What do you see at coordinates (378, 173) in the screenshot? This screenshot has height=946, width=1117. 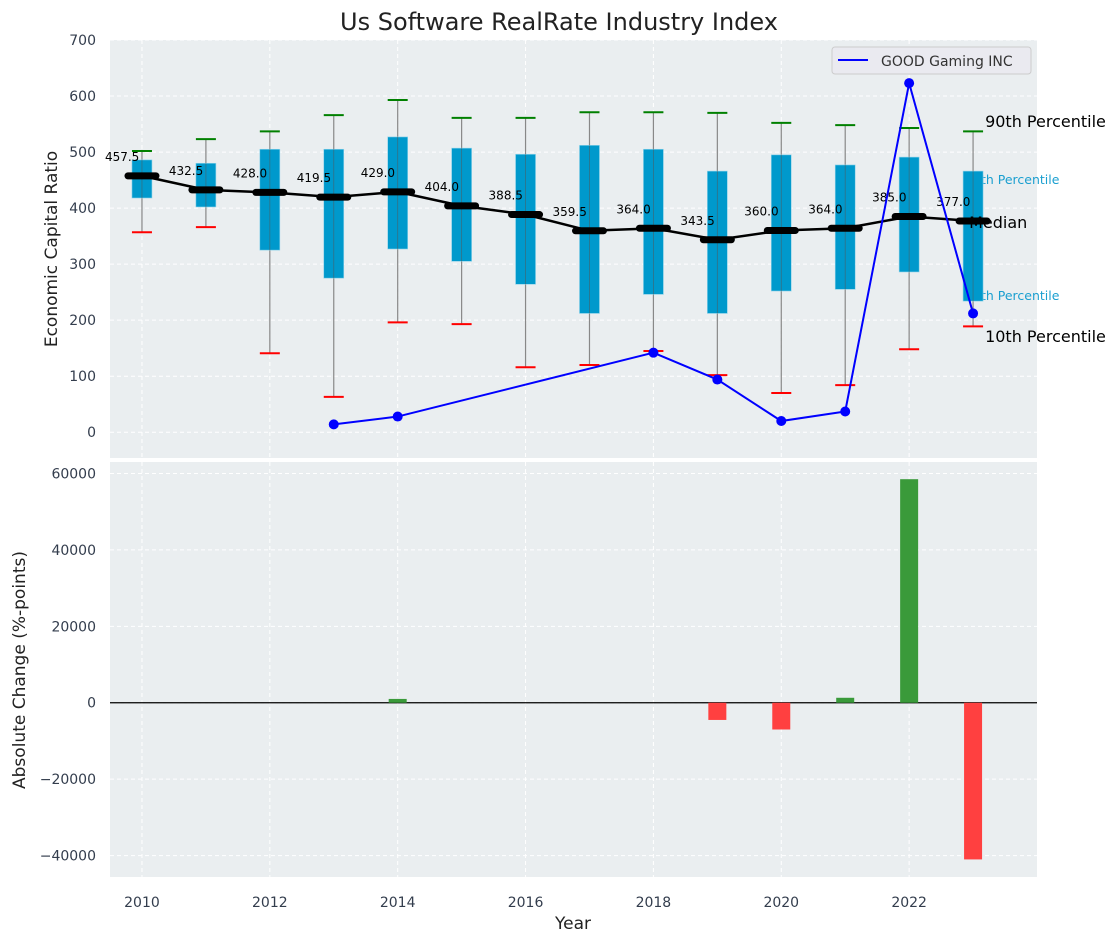 I see `median-label: 429.0` at bounding box center [378, 173].